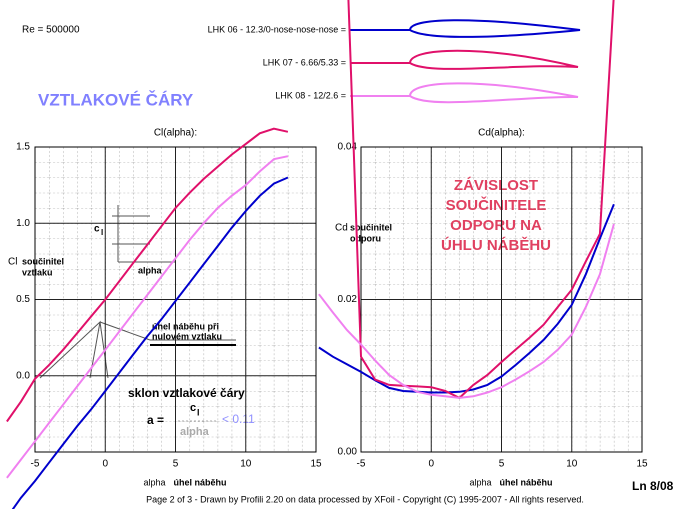 This screenshot has height=509, width=694. Describe the element at coordinates (23, 375) in the screenshot. I see `y-tick-label: 0.0` at that location.